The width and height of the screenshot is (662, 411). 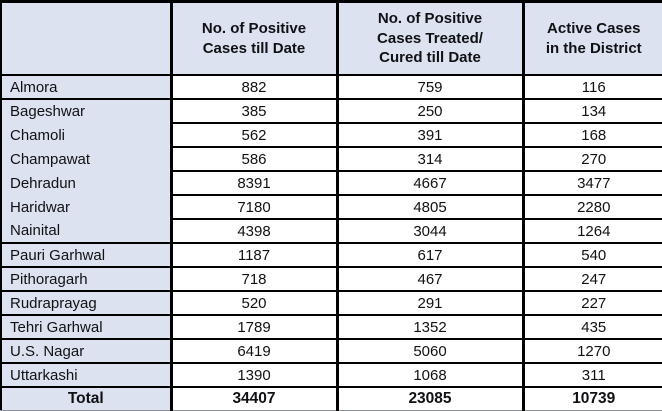 I want to click on positive-cases-value: 562, so click(x=253, y=135).